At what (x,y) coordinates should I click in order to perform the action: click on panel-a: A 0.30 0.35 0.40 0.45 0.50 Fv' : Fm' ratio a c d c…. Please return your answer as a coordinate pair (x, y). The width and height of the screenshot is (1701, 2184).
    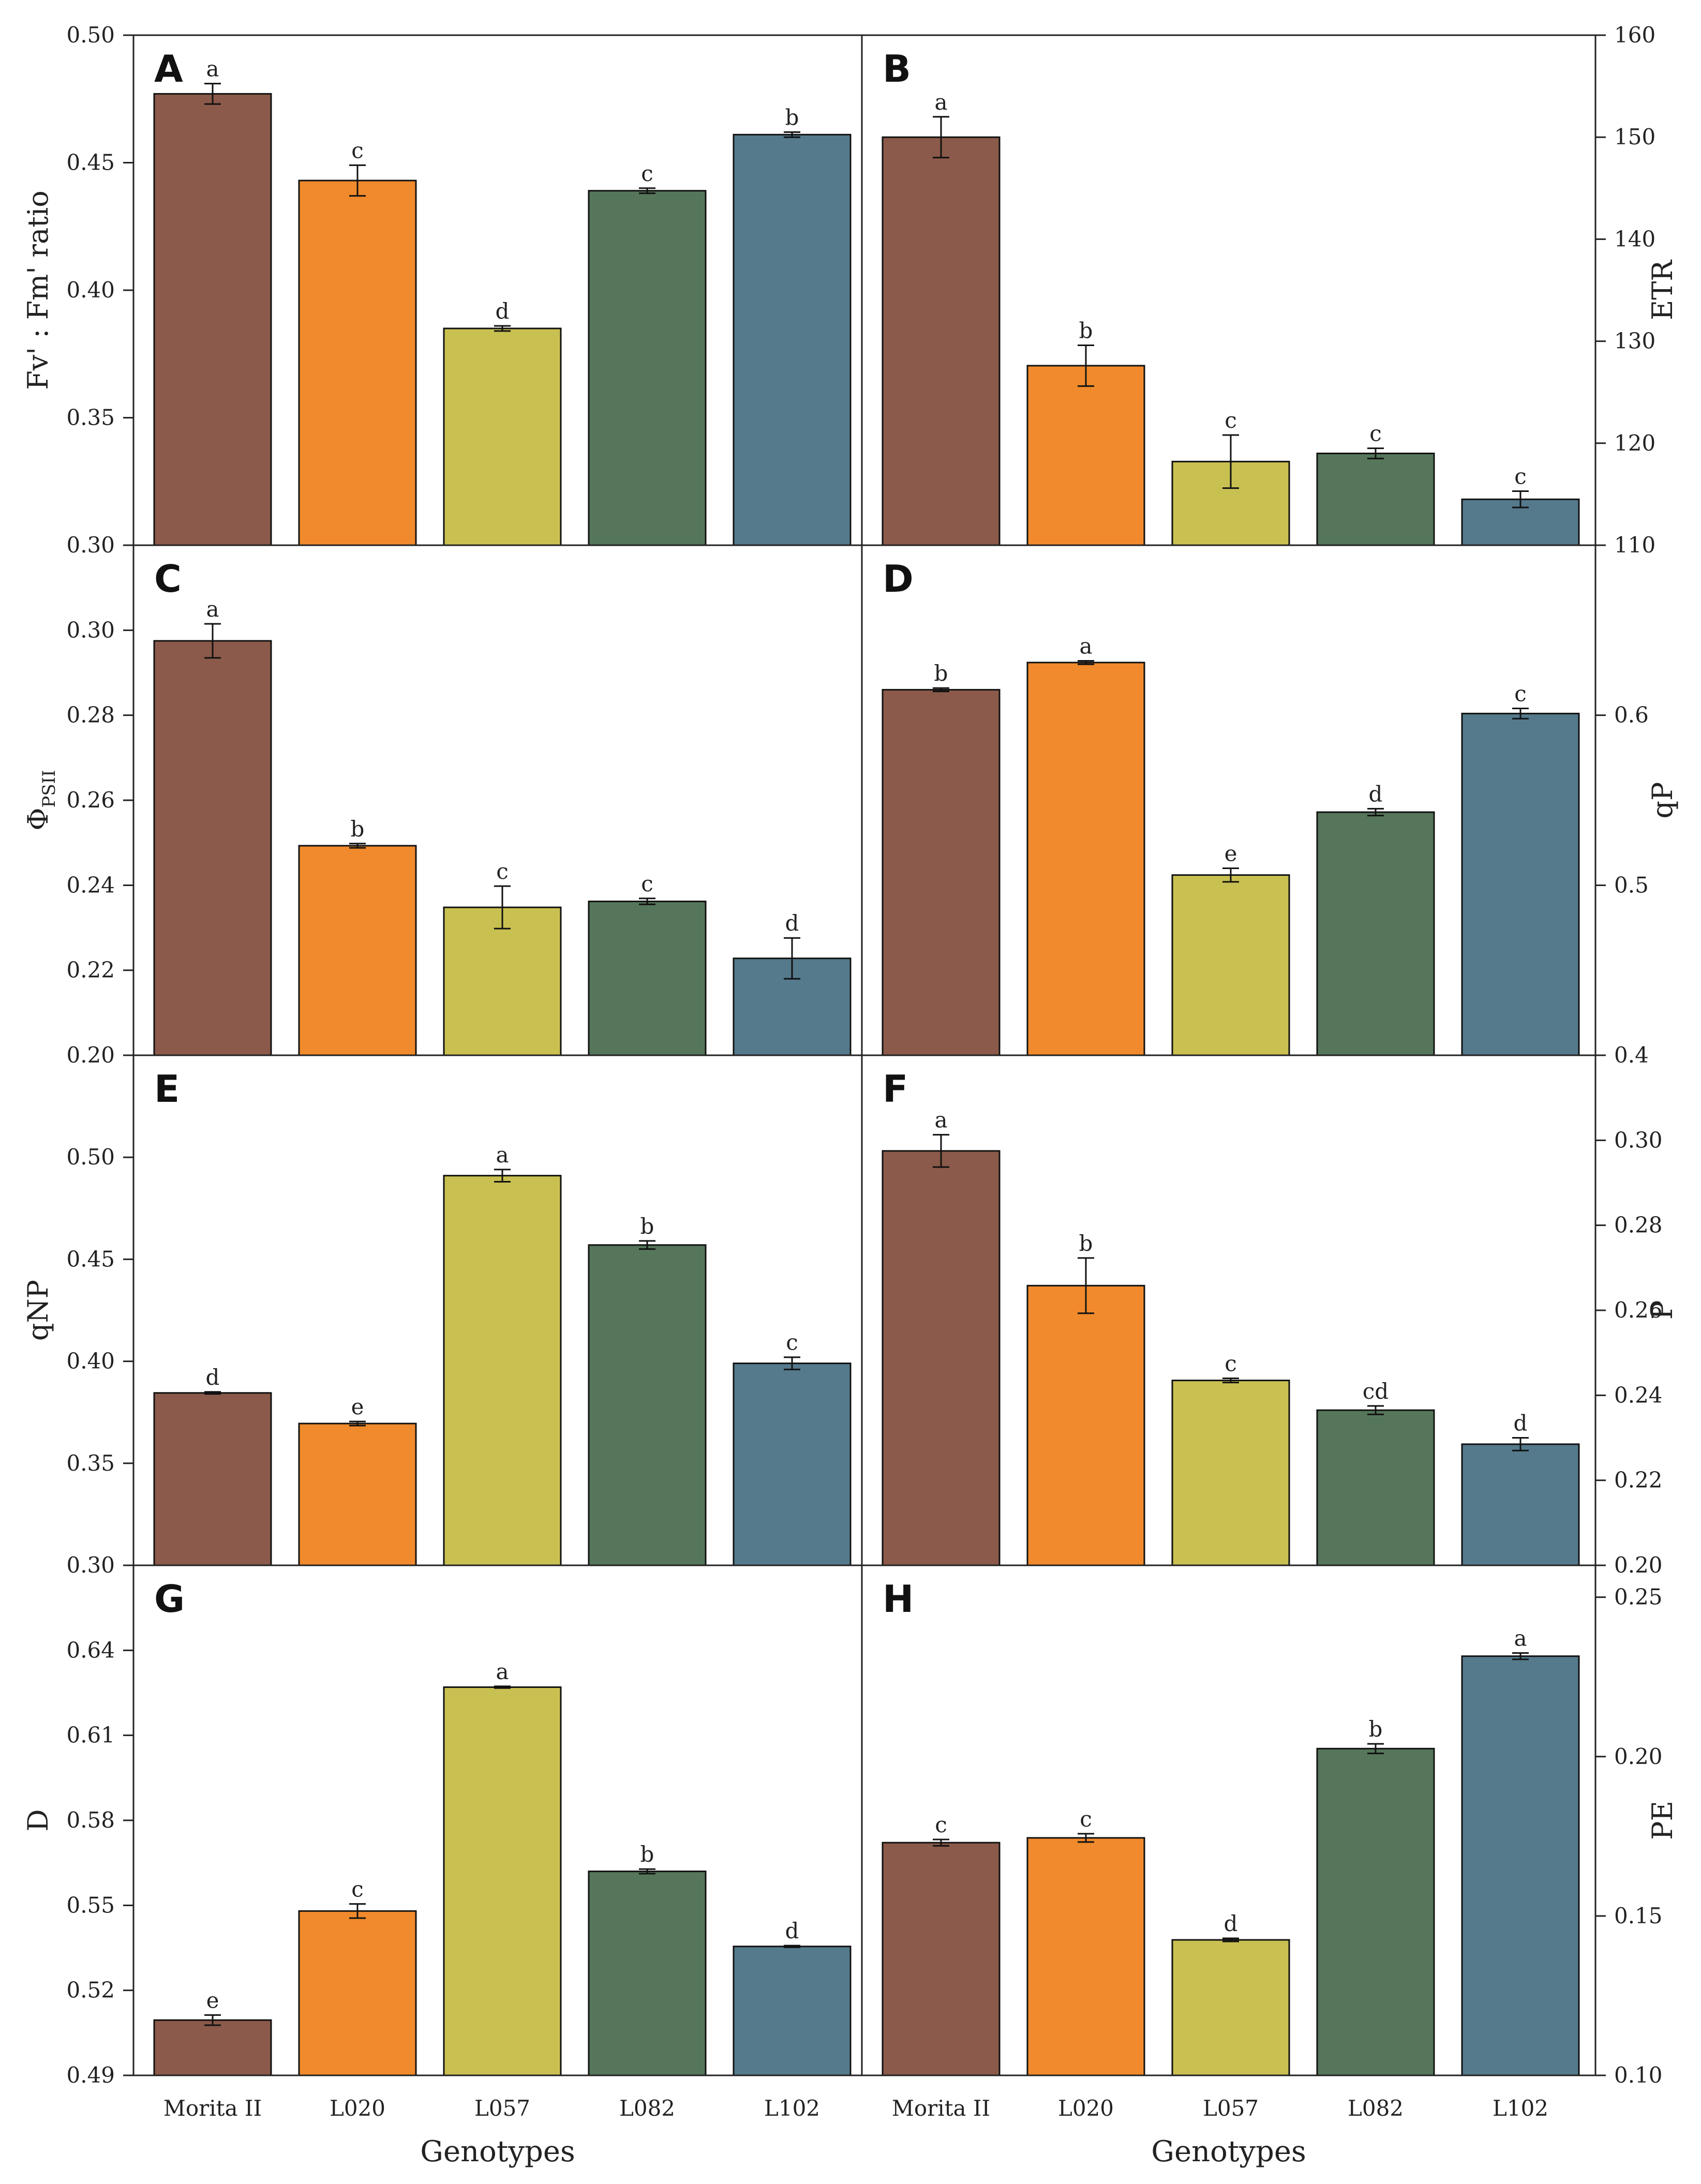
    Looking at the image, I should click on (442, 290).